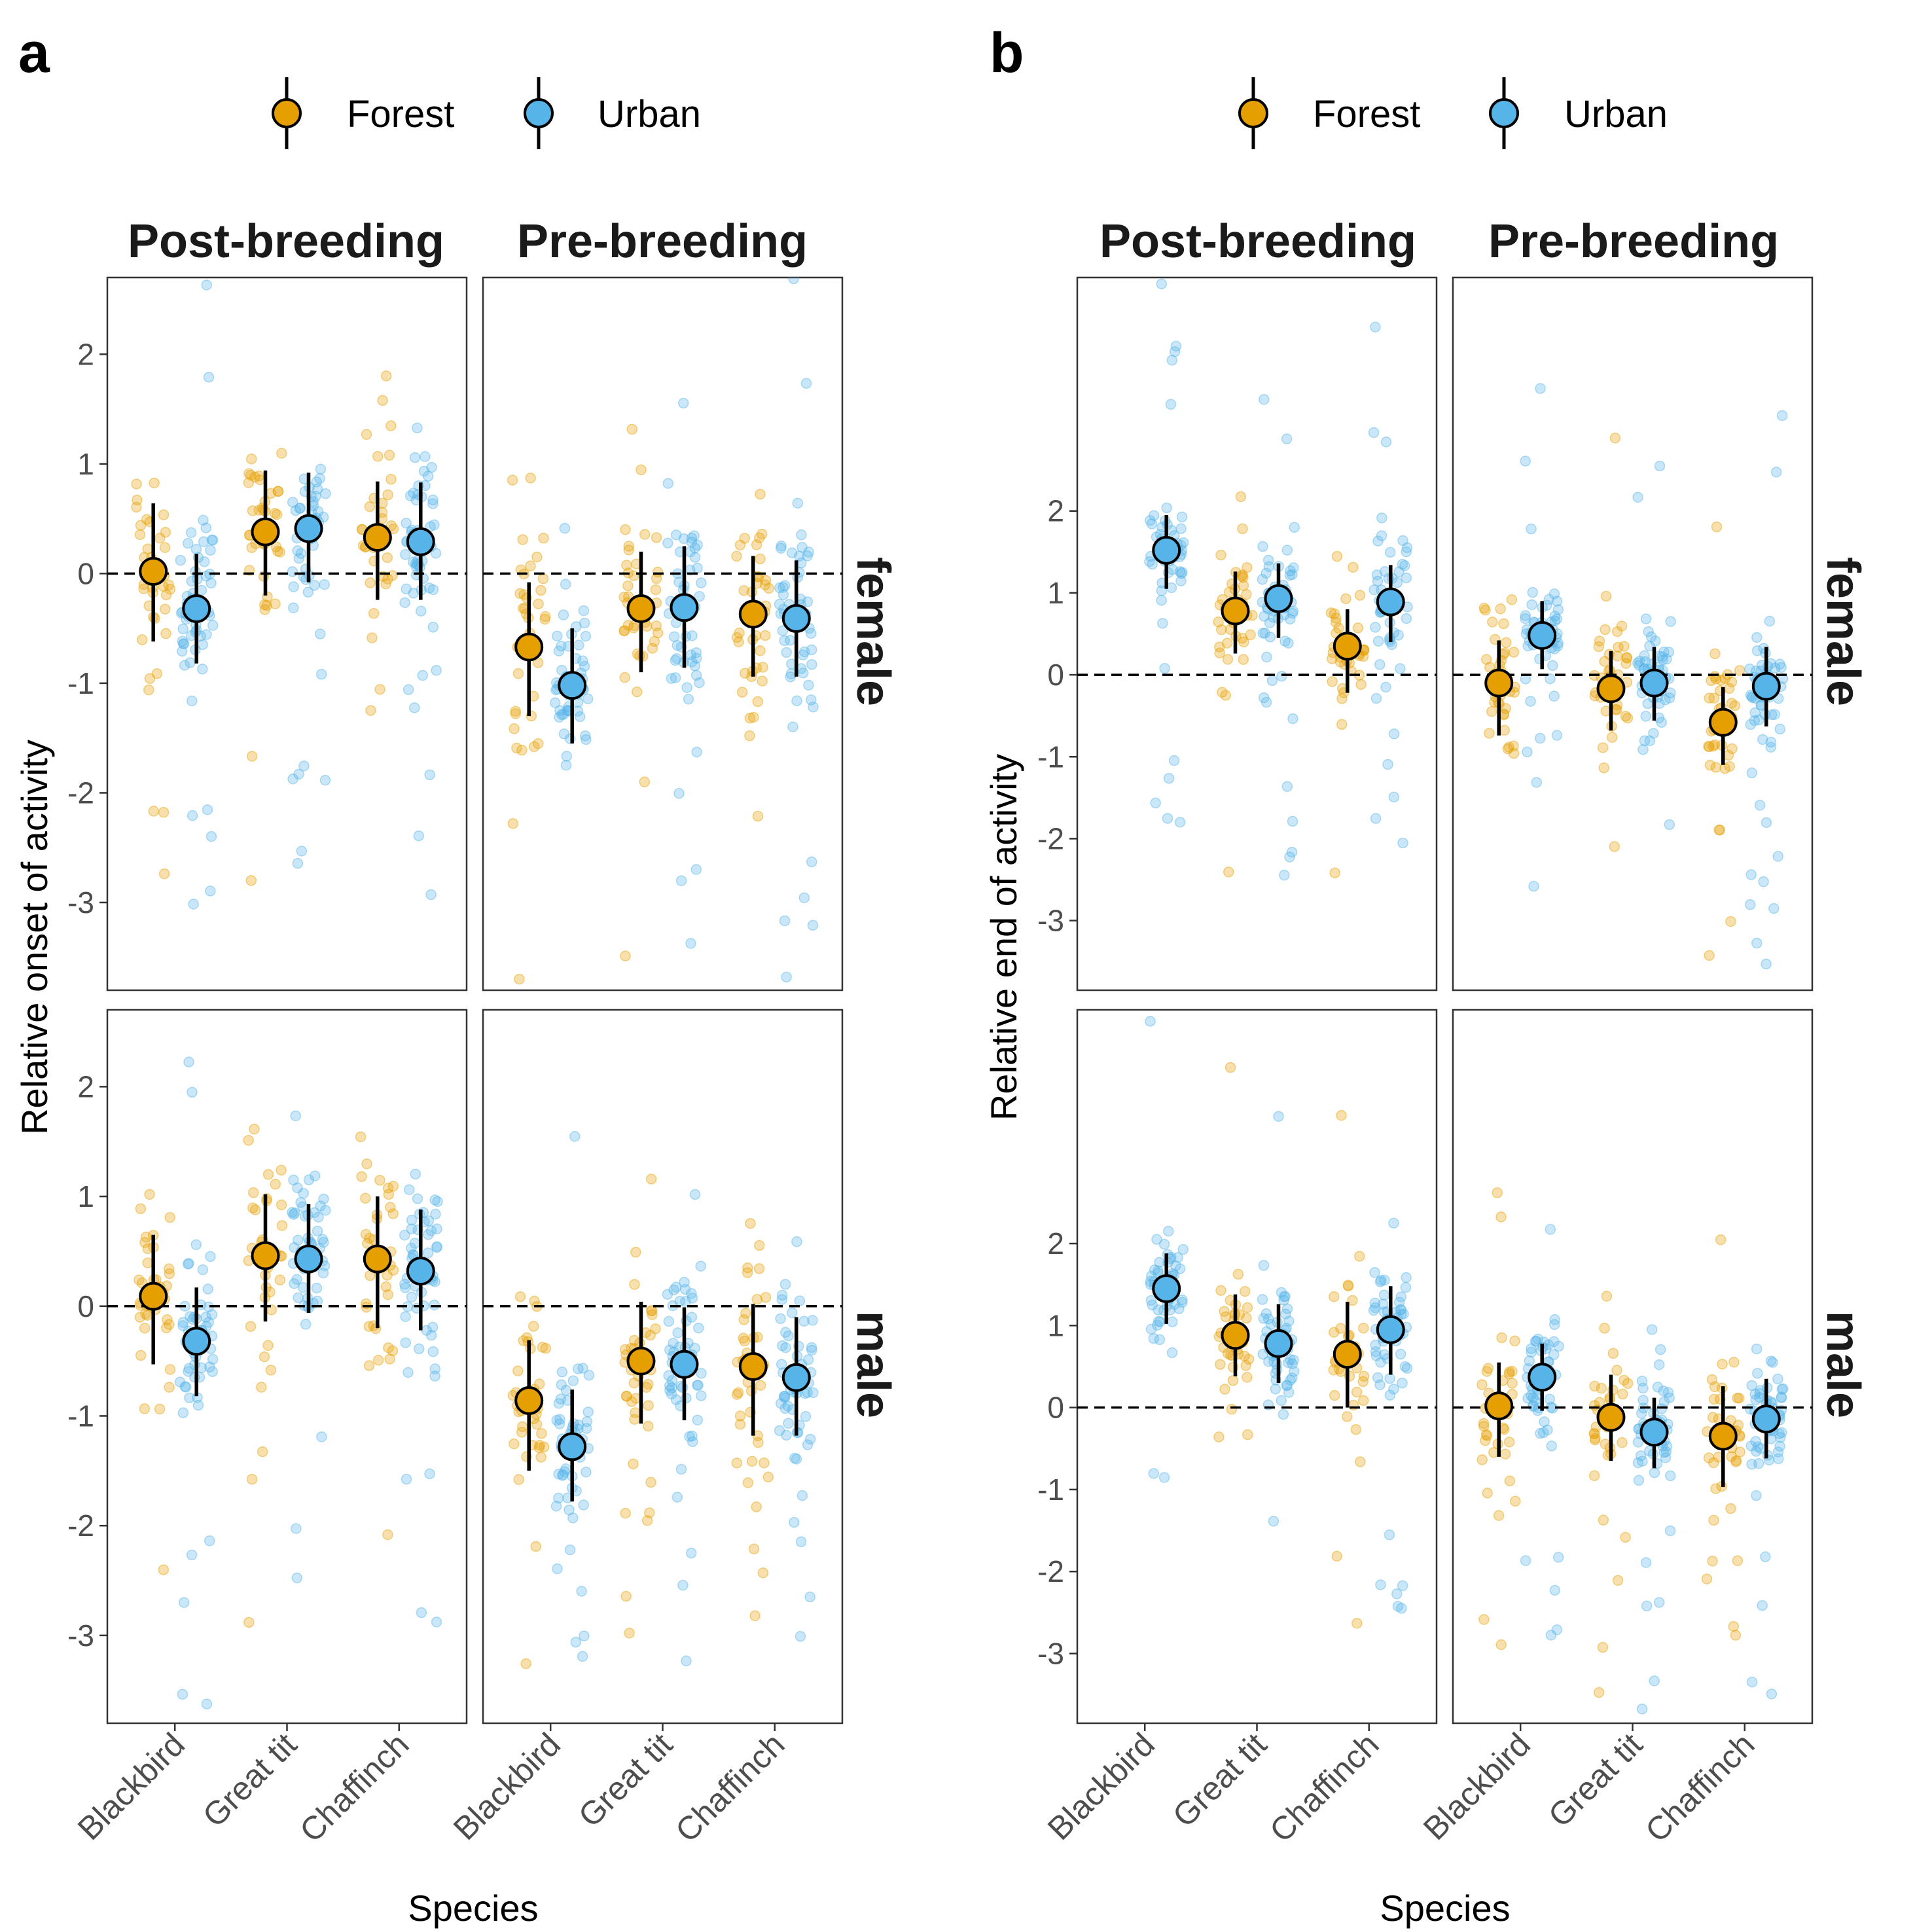  What do you see at coordinates (529, 1400) in the screenshot?
I see `estimate-blackbird-forest` at bounding box center [529, 1400].